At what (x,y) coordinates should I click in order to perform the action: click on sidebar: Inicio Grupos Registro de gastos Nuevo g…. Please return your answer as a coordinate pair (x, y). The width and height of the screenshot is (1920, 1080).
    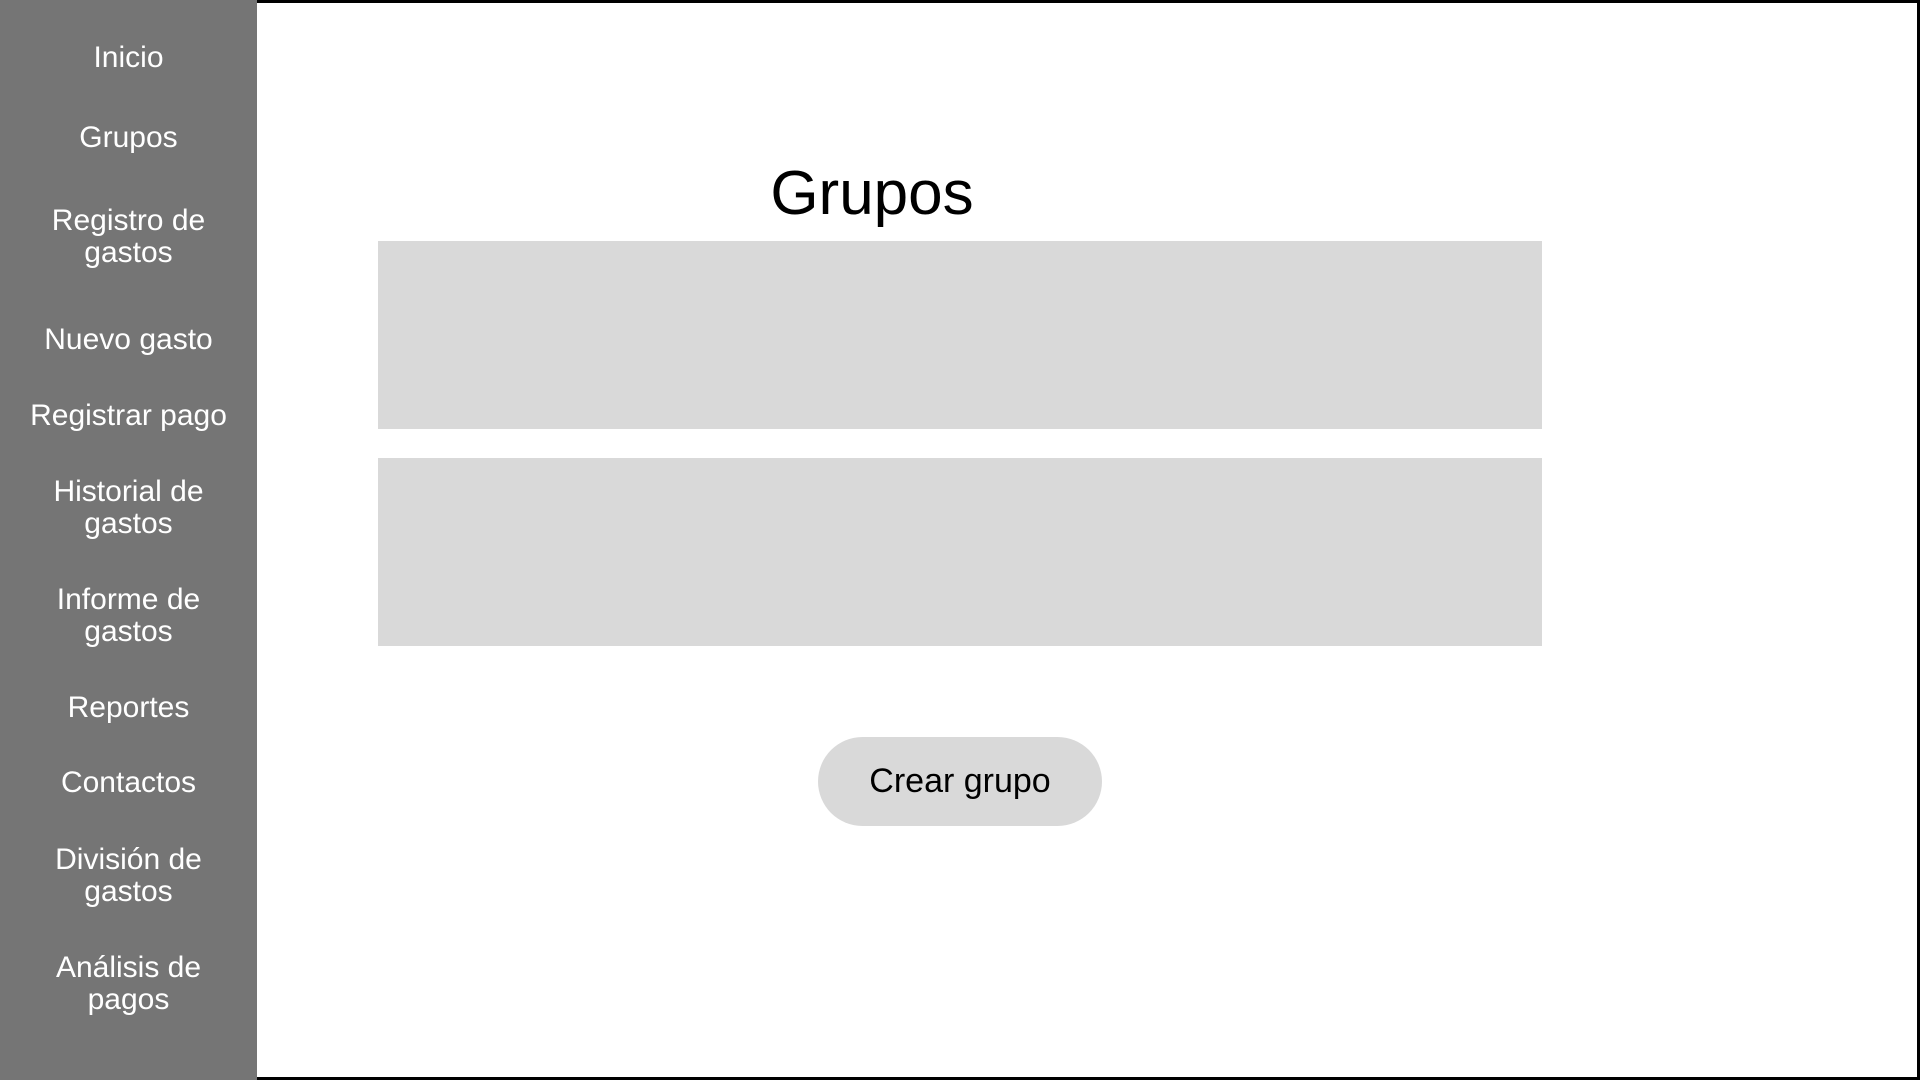
    Looking at the image, I should click on (128, 540).